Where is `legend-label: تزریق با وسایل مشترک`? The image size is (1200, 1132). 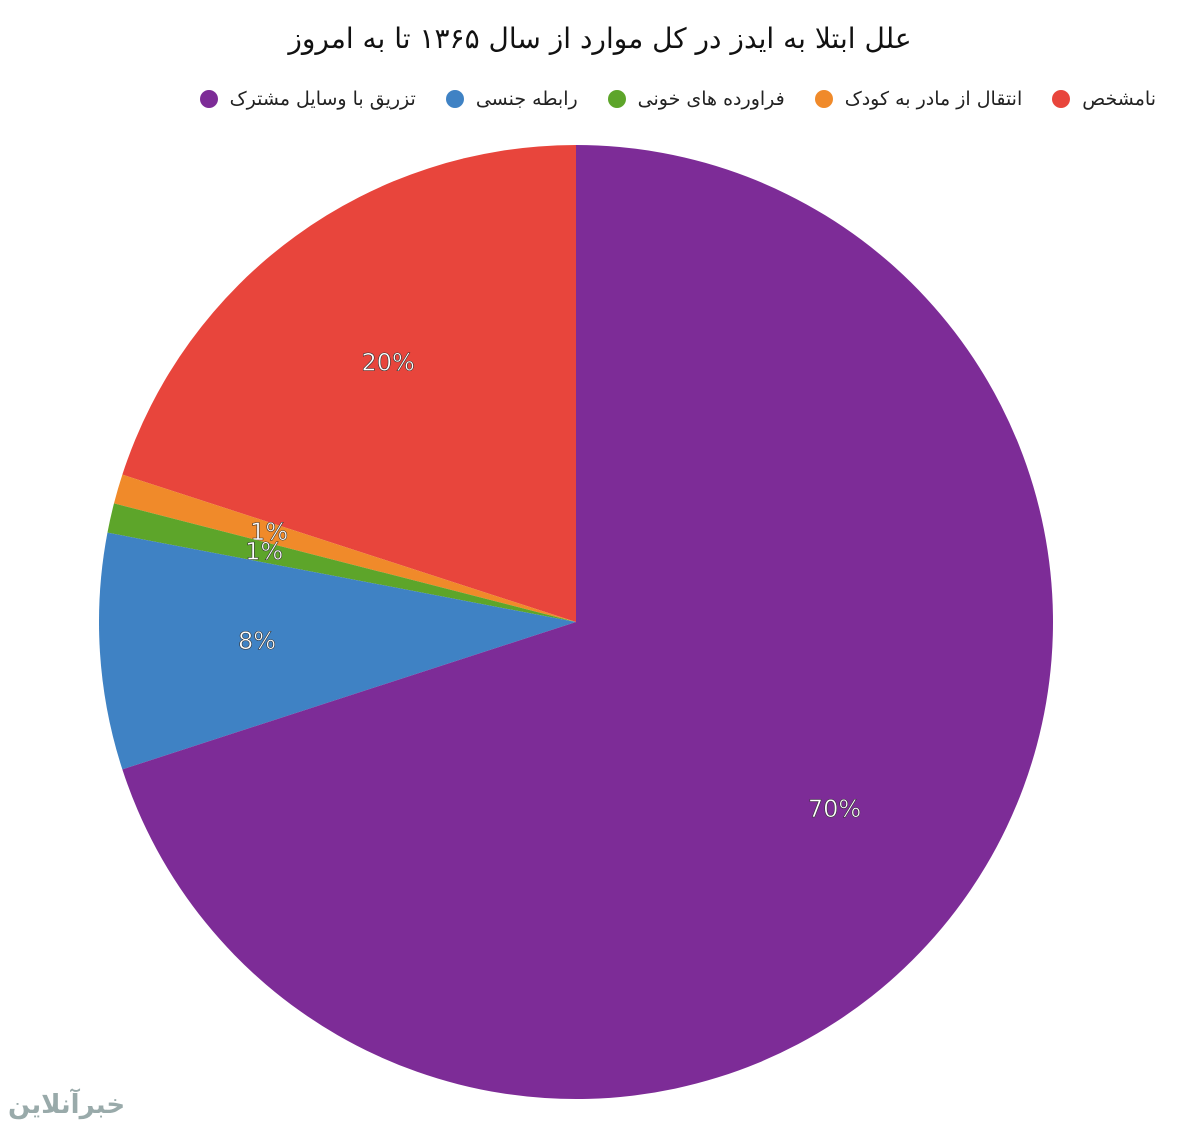 legend-label: تزریق با وسایل مشترک is located at coordinates (322, 99).